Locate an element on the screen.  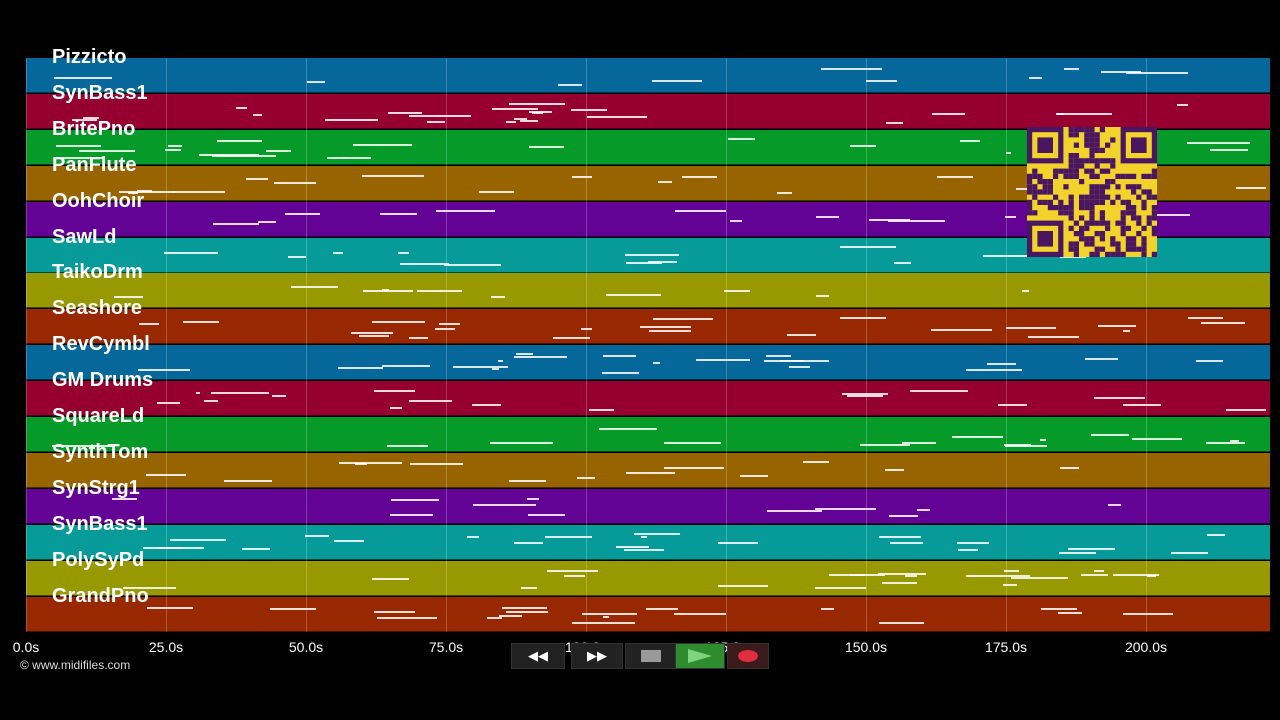
time-tick-label: 75.0s is located at coordinates (446, 647).